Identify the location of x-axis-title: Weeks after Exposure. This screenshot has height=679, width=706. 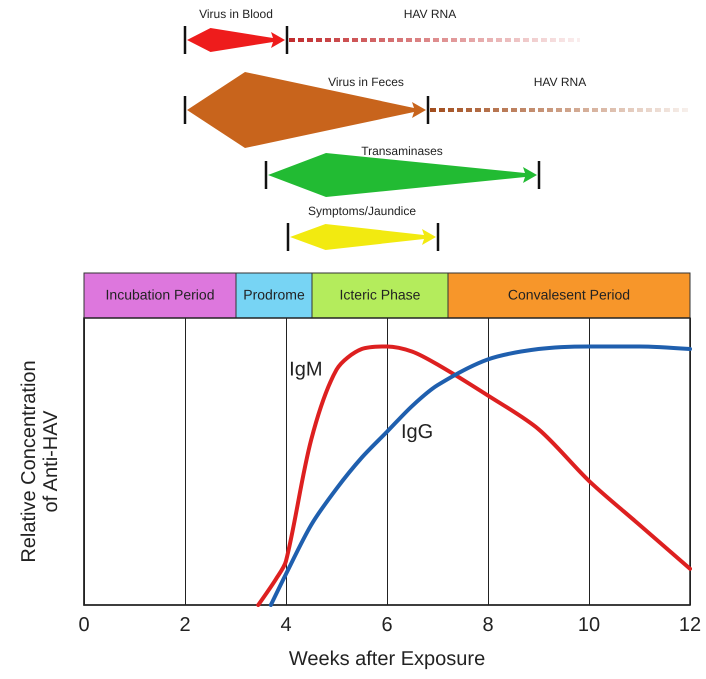
(387, 659).